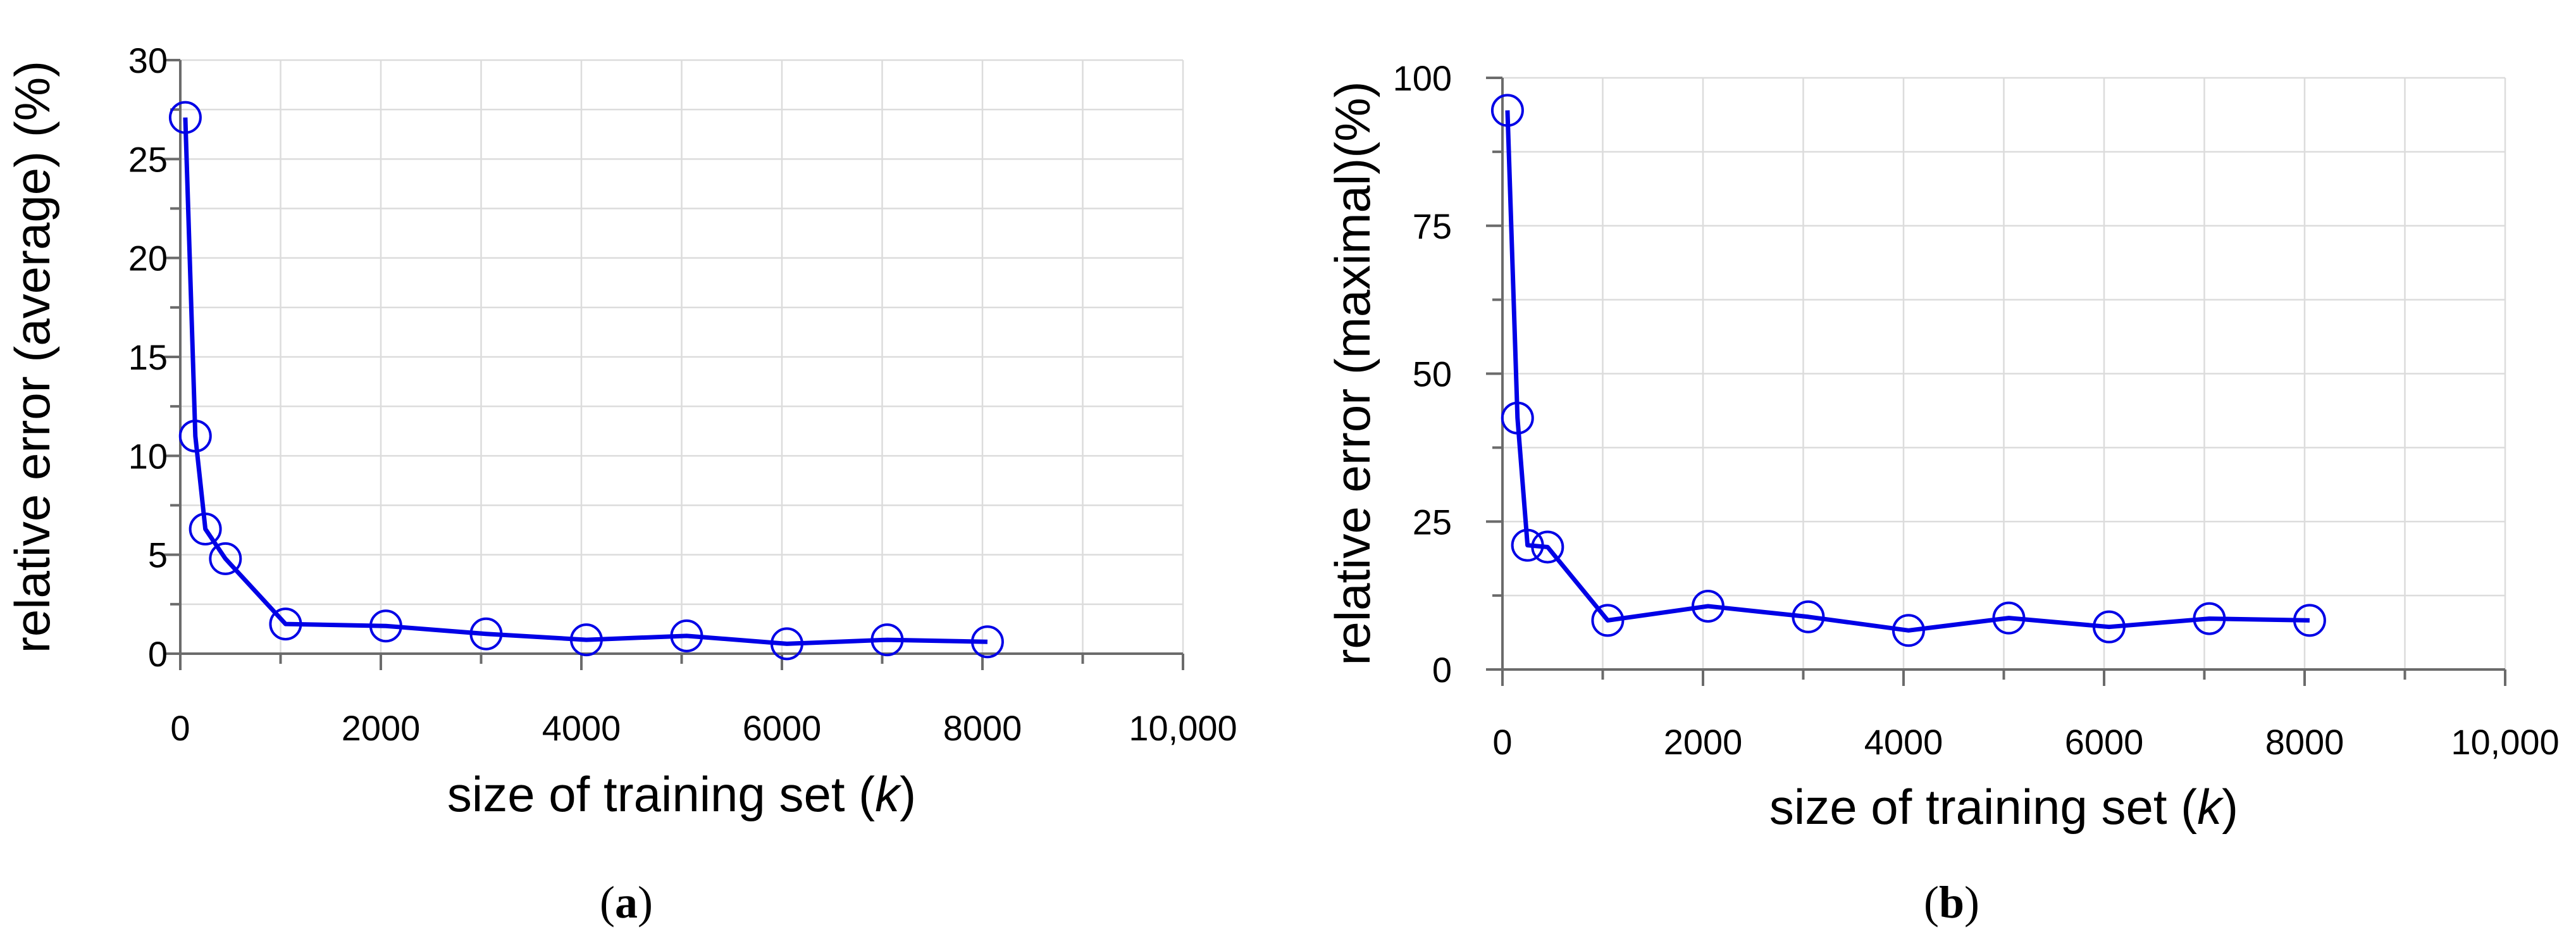 This screenshot has height=934, width=2576. I want to click on y-tick-label: 100, so click(1422, 78).